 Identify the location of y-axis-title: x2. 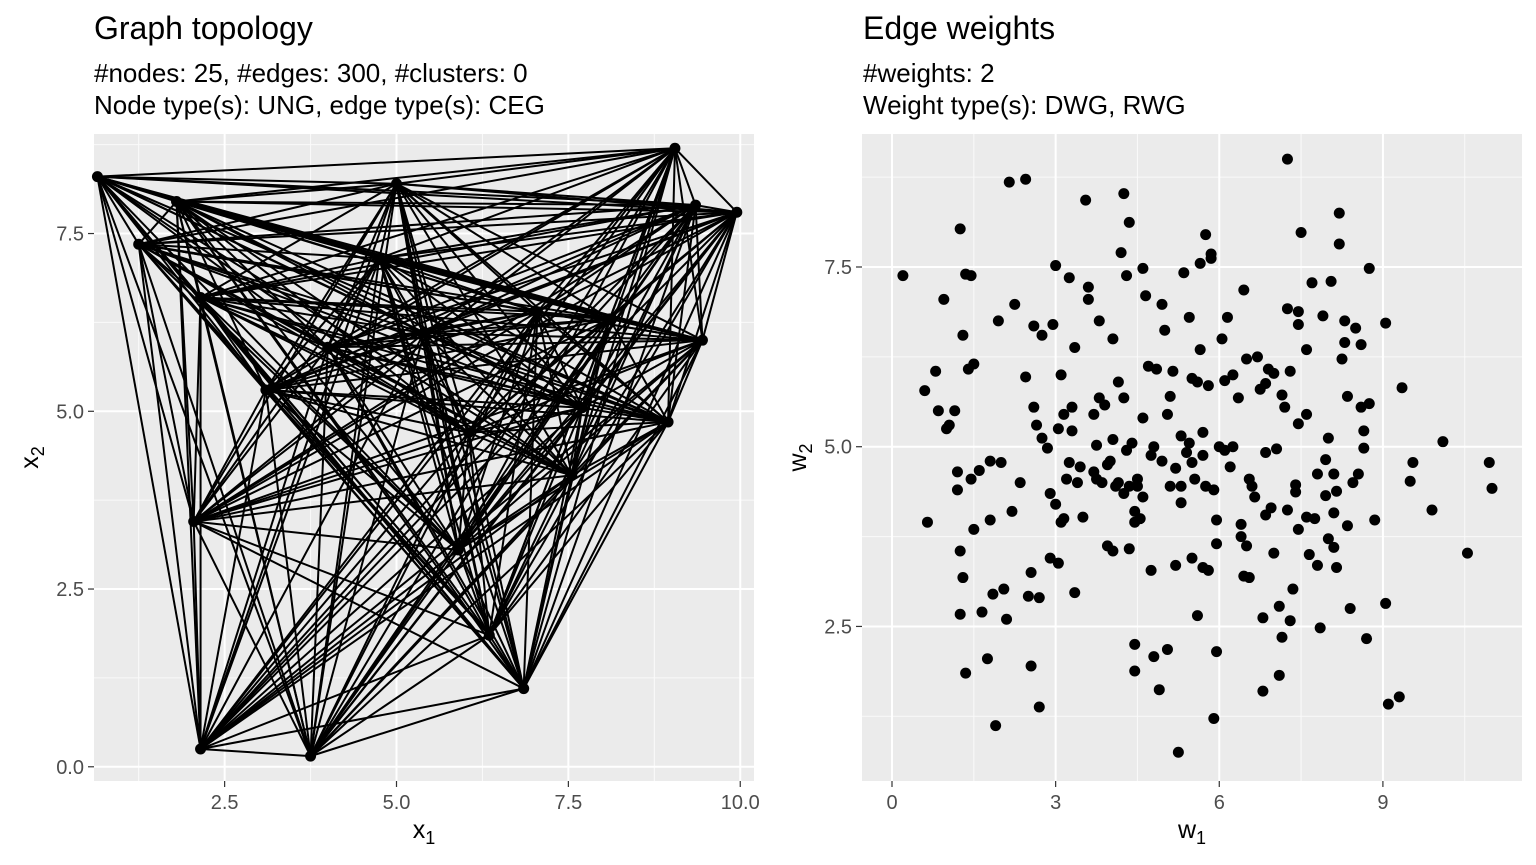
(32, 457).